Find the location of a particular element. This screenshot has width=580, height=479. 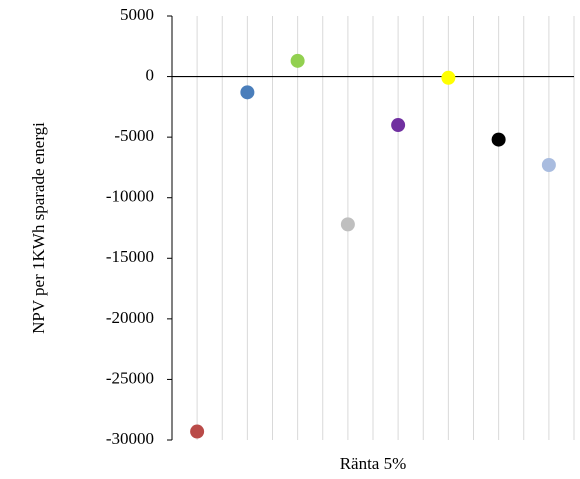

y-tick-label: 0 is located at coordinates (150, 74).